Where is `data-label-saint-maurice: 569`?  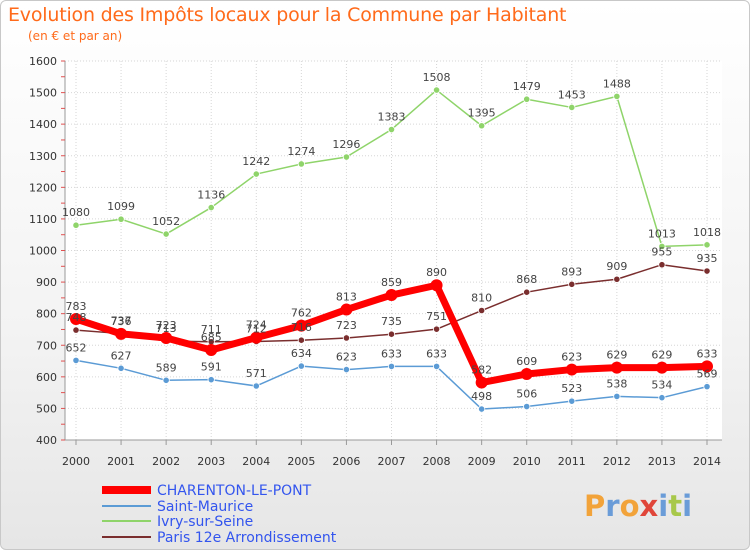
data-label-saint-maurice: 569 is located at coordinates (707, 374).